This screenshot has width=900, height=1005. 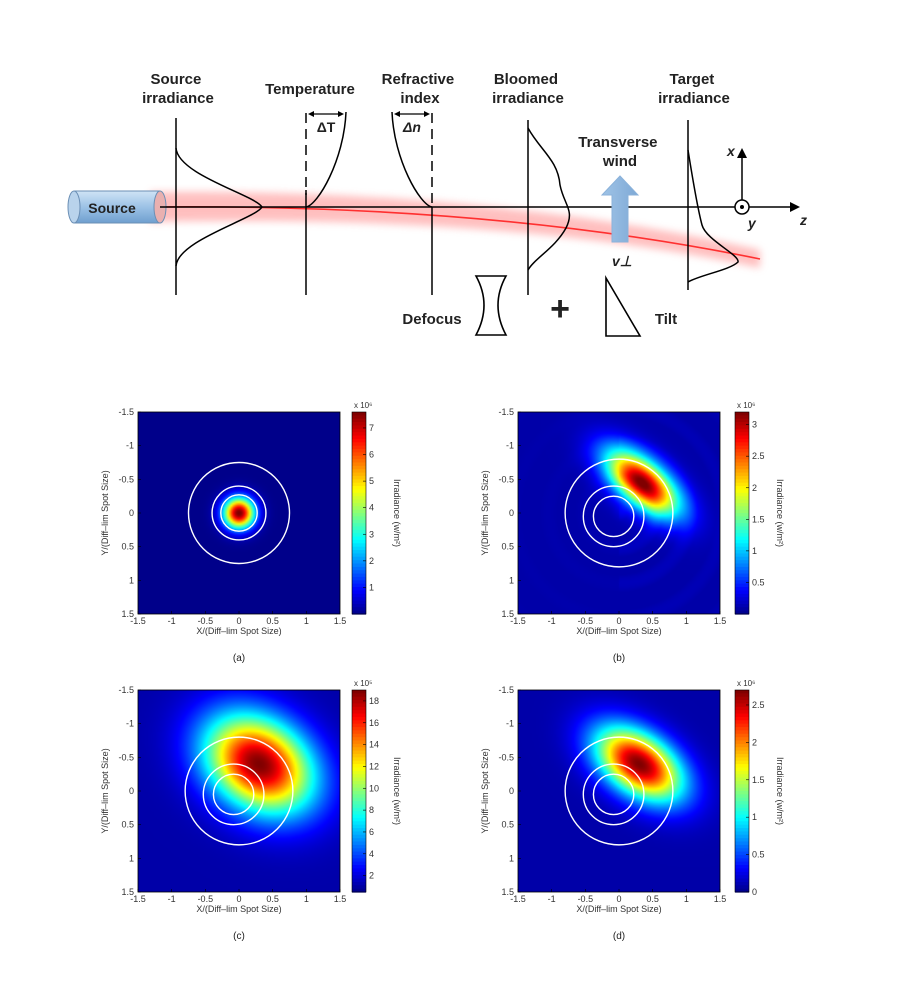 I want to click on colorbar-tick-label: 16, so click(x=374, y=723).